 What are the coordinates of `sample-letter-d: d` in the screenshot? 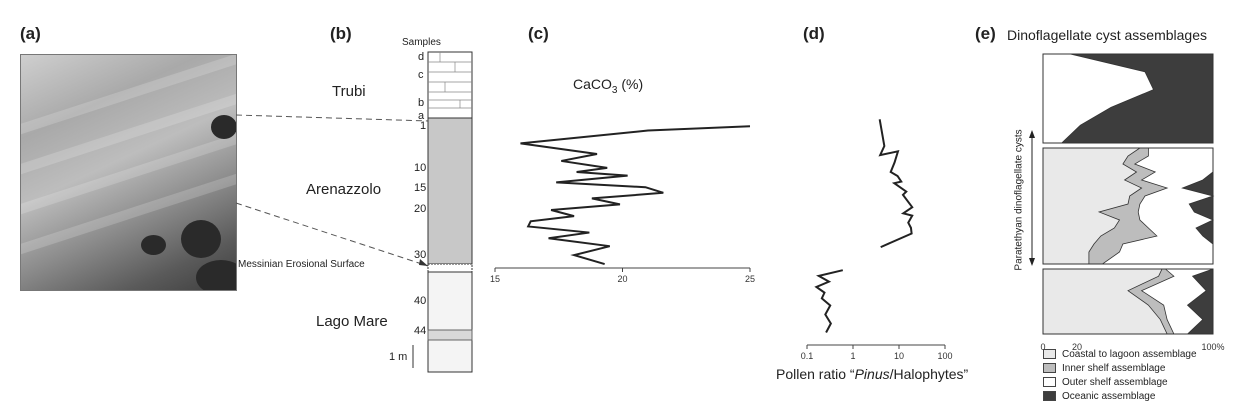 It's located at (421, 57).